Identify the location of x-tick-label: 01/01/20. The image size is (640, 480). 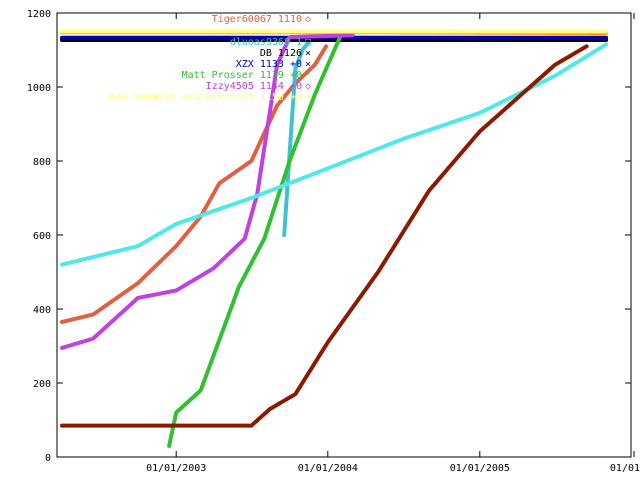
(625, 468).